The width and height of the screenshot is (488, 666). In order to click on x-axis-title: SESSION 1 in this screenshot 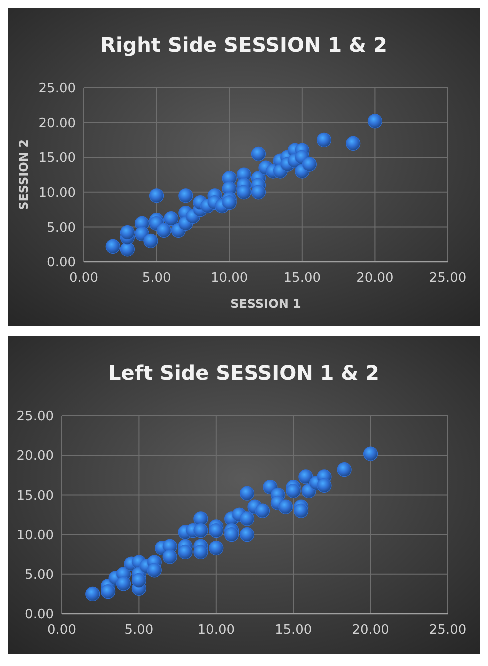, I will do `click(266, 304)`.